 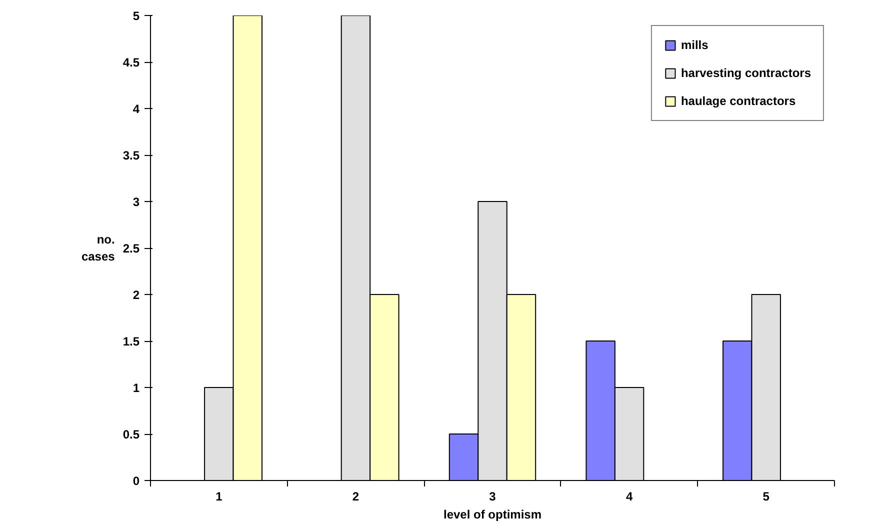 What do you see at coordinates (136, 481) in the screenshot?
I see `y-tick-label: 0` at bounding box center [136, 481].